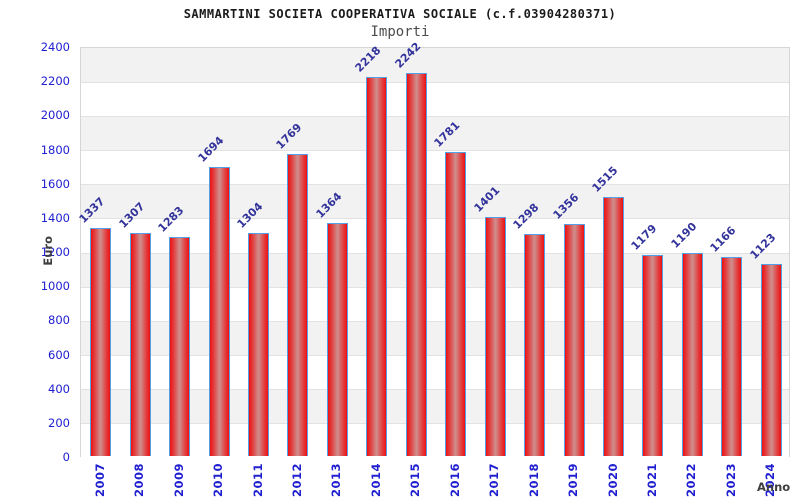  Describe the element at coordinates (375, 480) in the screenshot. I see `x-tick-label: 2014` at that location.